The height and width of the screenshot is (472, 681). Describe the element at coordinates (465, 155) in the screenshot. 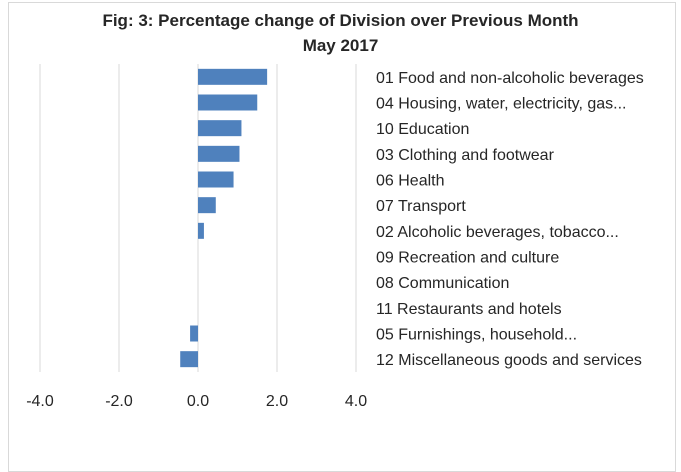

I see `category-label: 03 Clothing and footwear` at that location.